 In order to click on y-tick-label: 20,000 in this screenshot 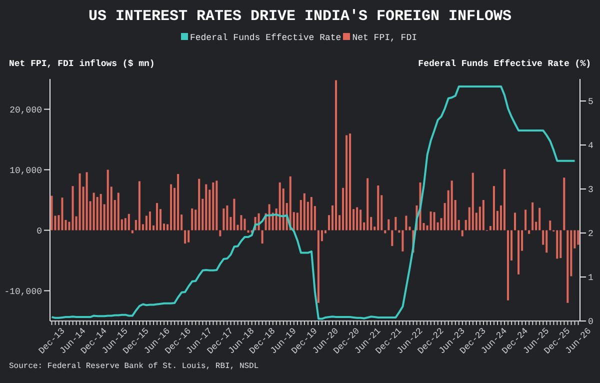, I will do `click(26, 110)`.